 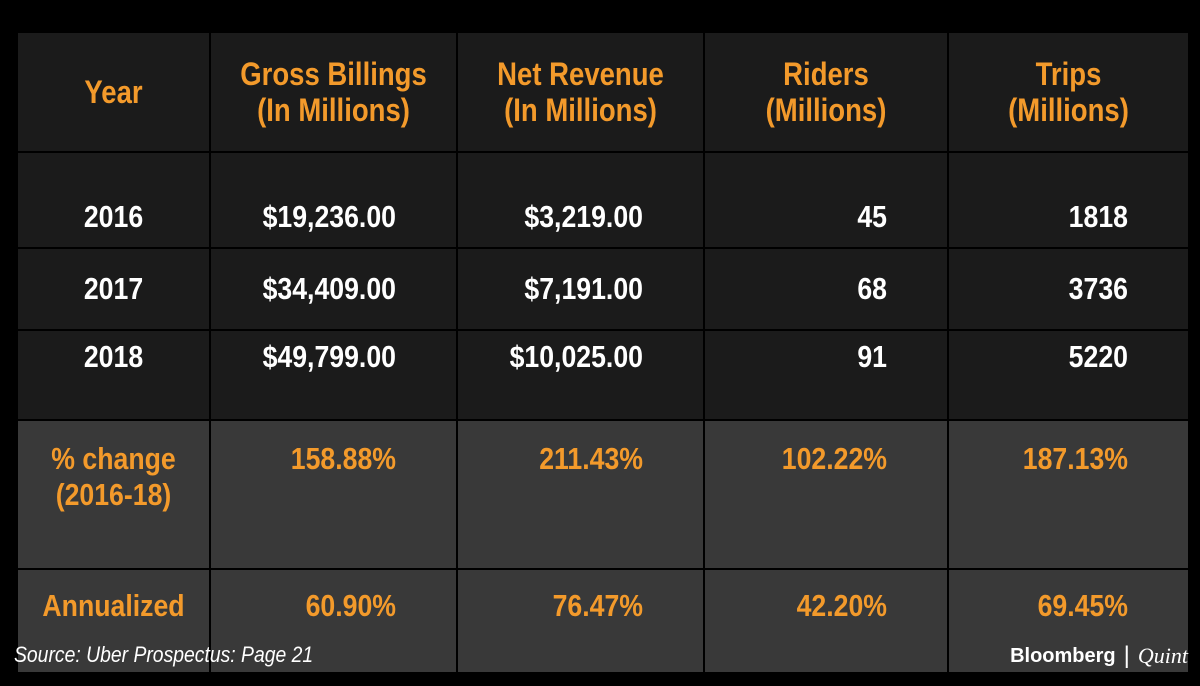 I want to click on year-cell: 2018, so click(x=113, y=356).